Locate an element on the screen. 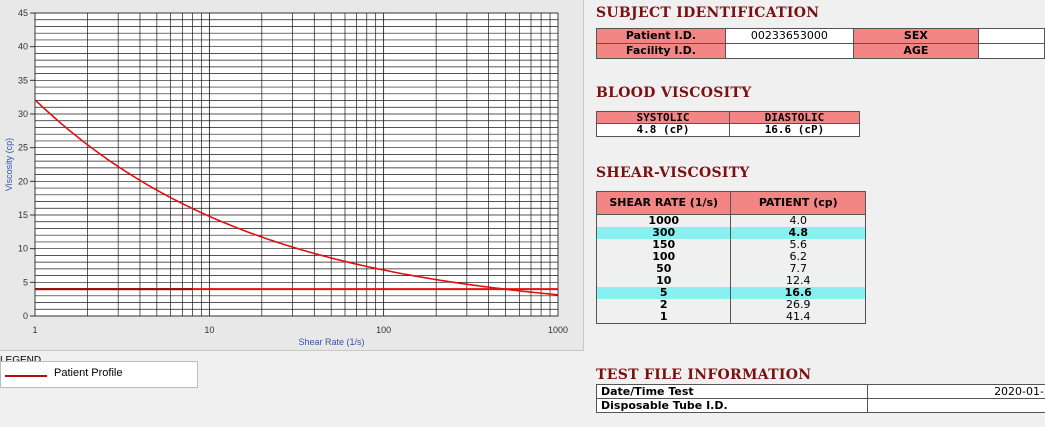  table-row: 50 7.7 is located at coordinates (730, 269).